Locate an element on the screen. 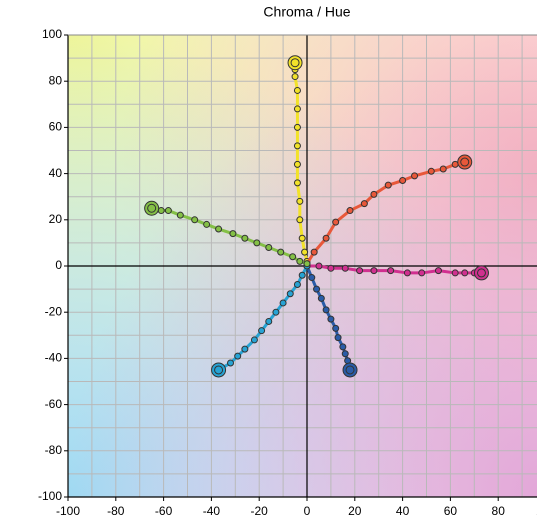  x-tick-label: -80 is located at coordinates (116, 511).